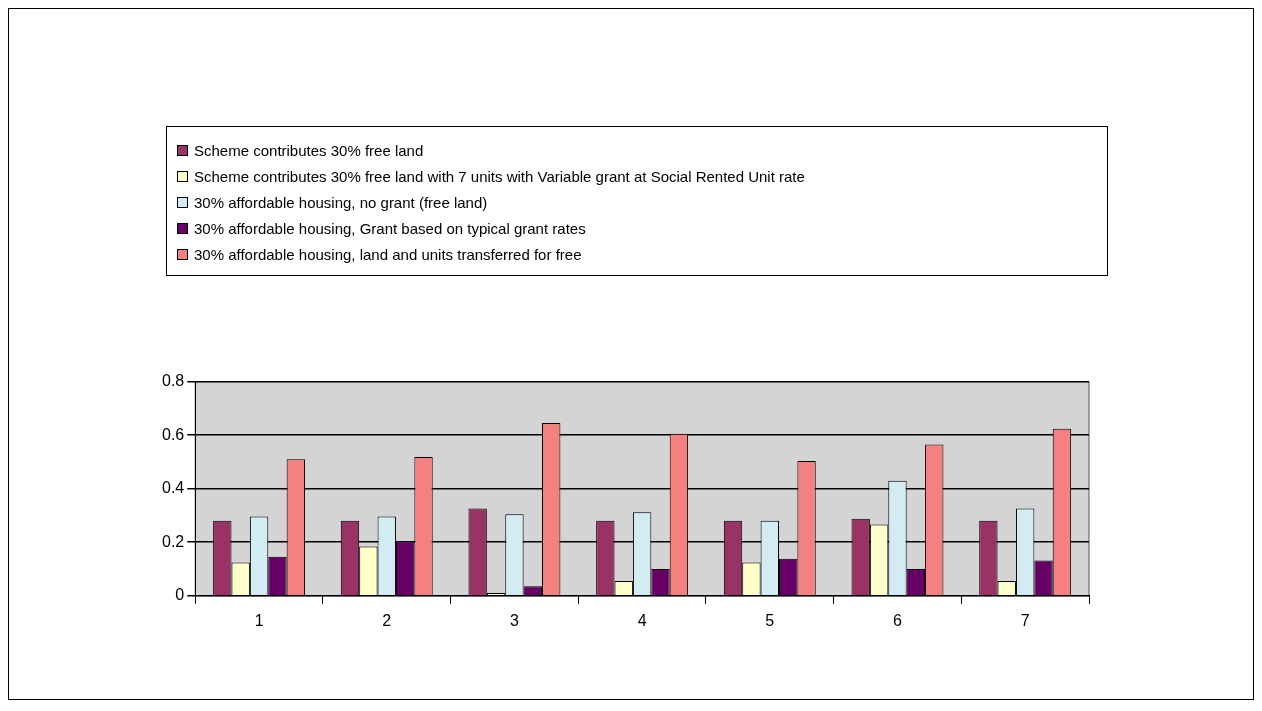  What do you see at coordinates (642, 620) in the screenshot?
I see `x-tick-label: 4` at bounding box center [642, 620].